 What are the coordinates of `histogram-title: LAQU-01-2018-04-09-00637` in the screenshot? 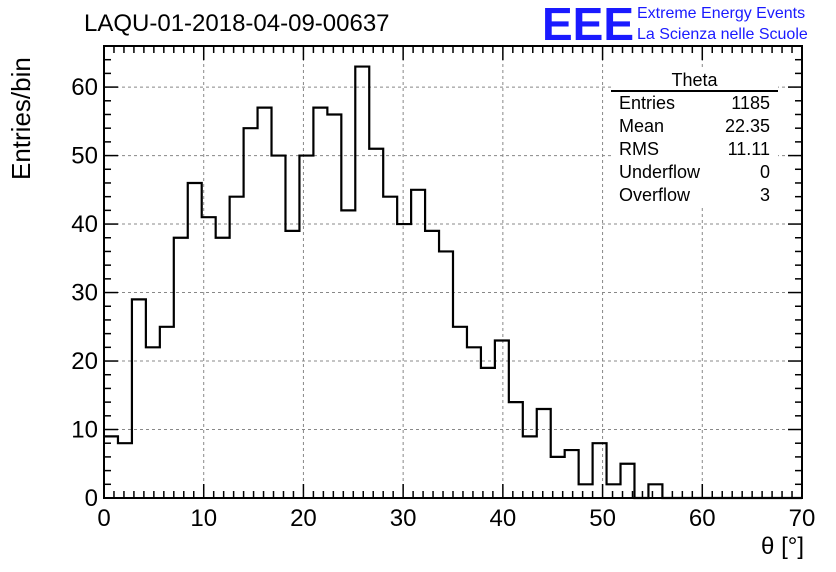 It's located at (237, 23).